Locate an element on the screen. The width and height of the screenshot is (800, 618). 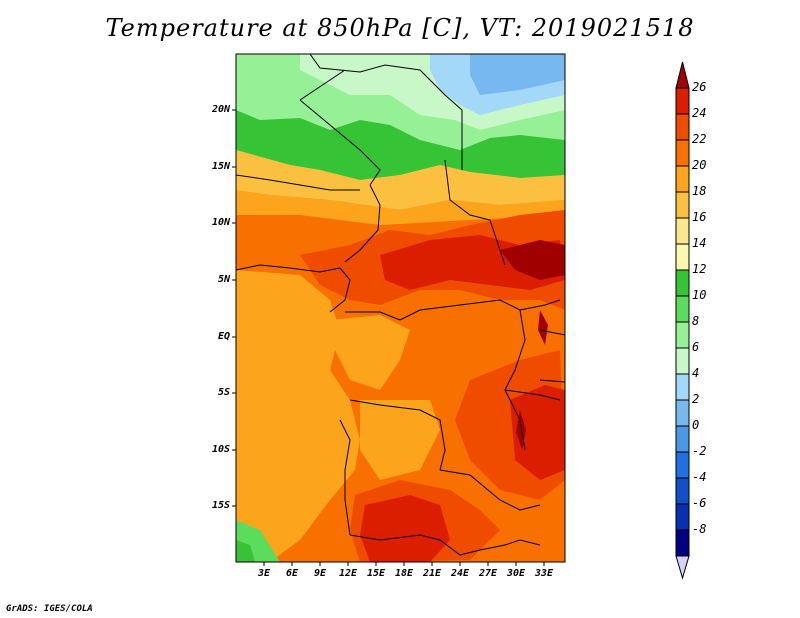
y-tick-label: 10S is located at coordinates (220, 449).